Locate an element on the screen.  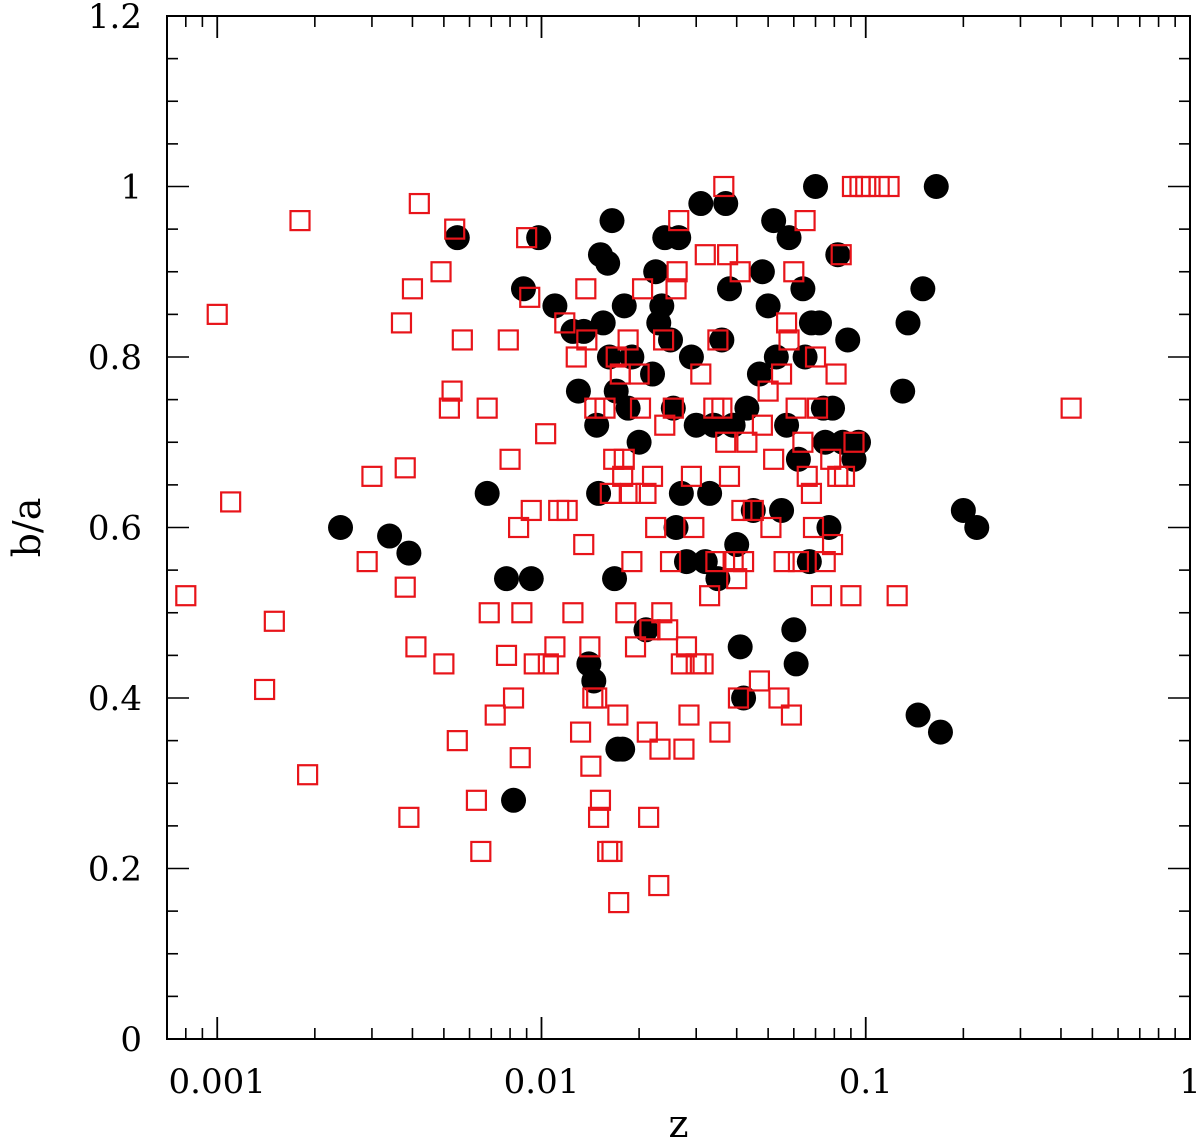
y-tick-labels: 0 0.2 0.4 0.6 0.8 1 1.2 is located at coordinates (115, 530).